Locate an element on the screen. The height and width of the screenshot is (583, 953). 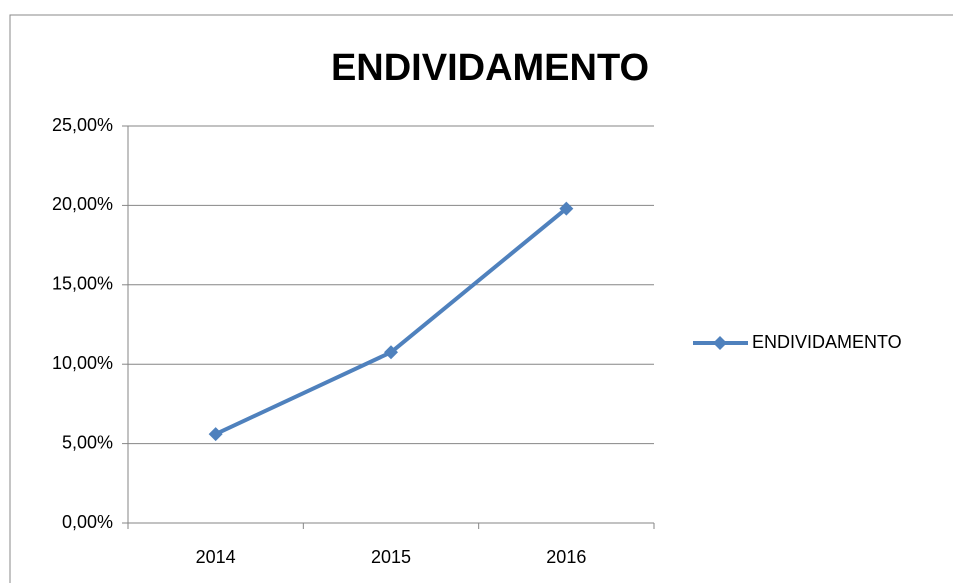
y-tick-label: 15,00% is located at coordinates (82, 284).